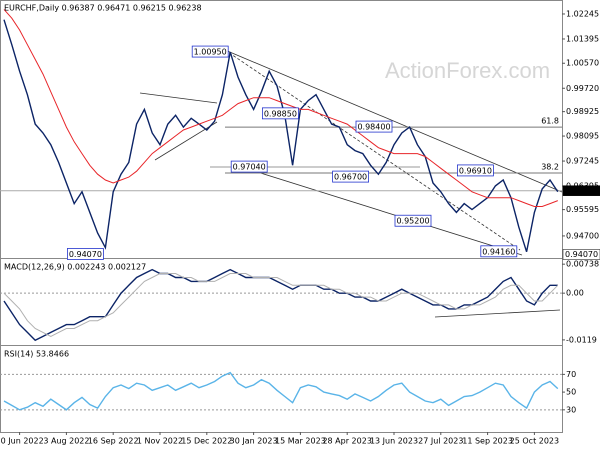 The image size is (600, 454). Describe the element at coordinates (575, 293) in the screenshot. I see `y-tick-label: 0.00` at that location.